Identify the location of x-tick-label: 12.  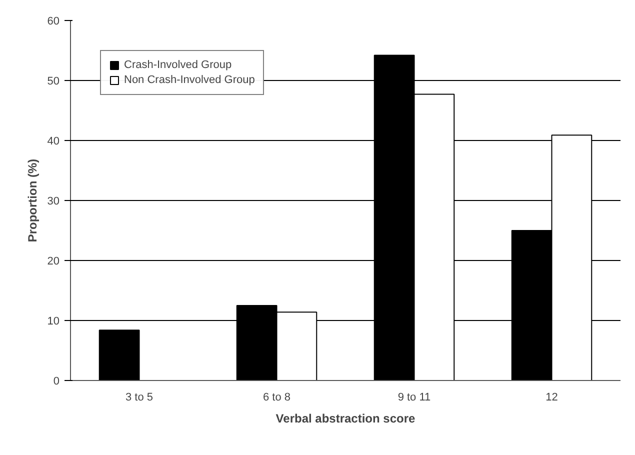
(552, 398).